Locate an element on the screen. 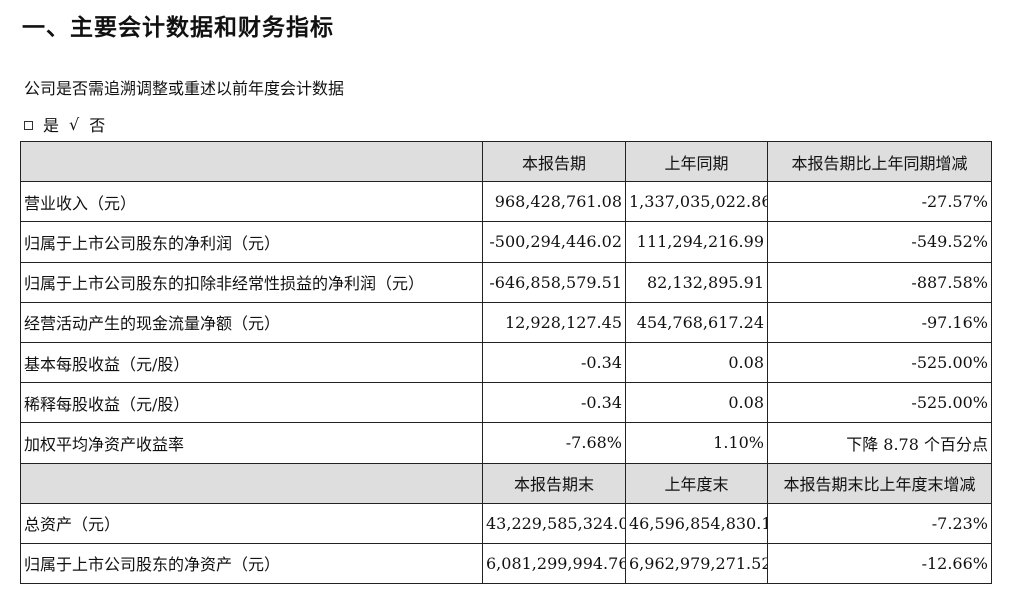  row-label: 加权平均净资产收益率 is located at coordinates (251, 443).